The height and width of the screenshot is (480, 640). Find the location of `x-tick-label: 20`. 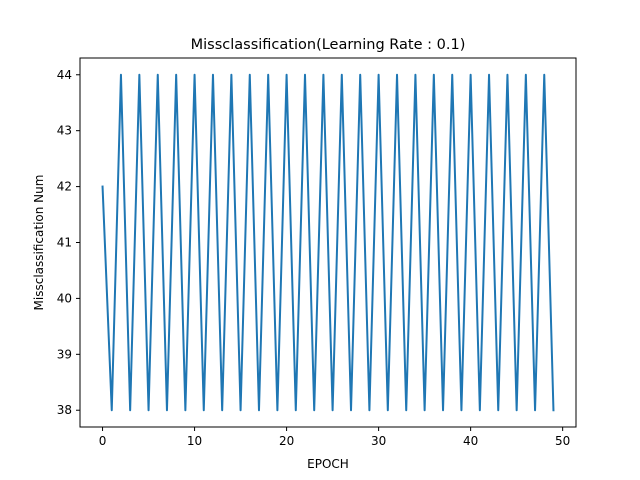

x-tick-label: 20 is located at coordinates (286, 441).